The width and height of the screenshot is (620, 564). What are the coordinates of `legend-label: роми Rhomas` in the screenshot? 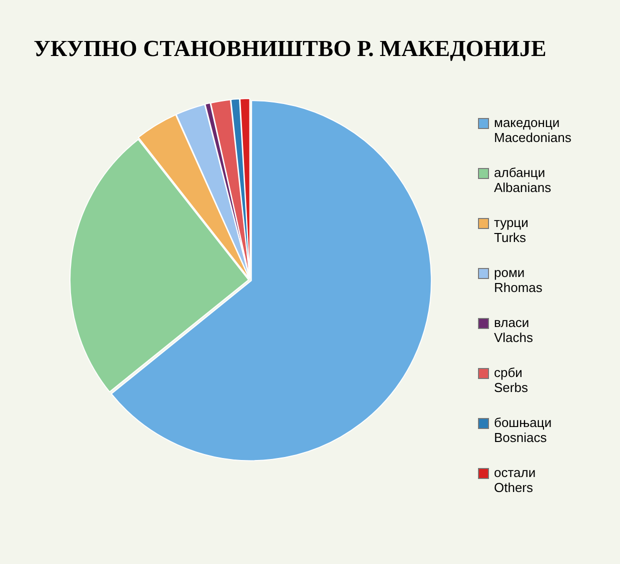 It's located at (518, 280).